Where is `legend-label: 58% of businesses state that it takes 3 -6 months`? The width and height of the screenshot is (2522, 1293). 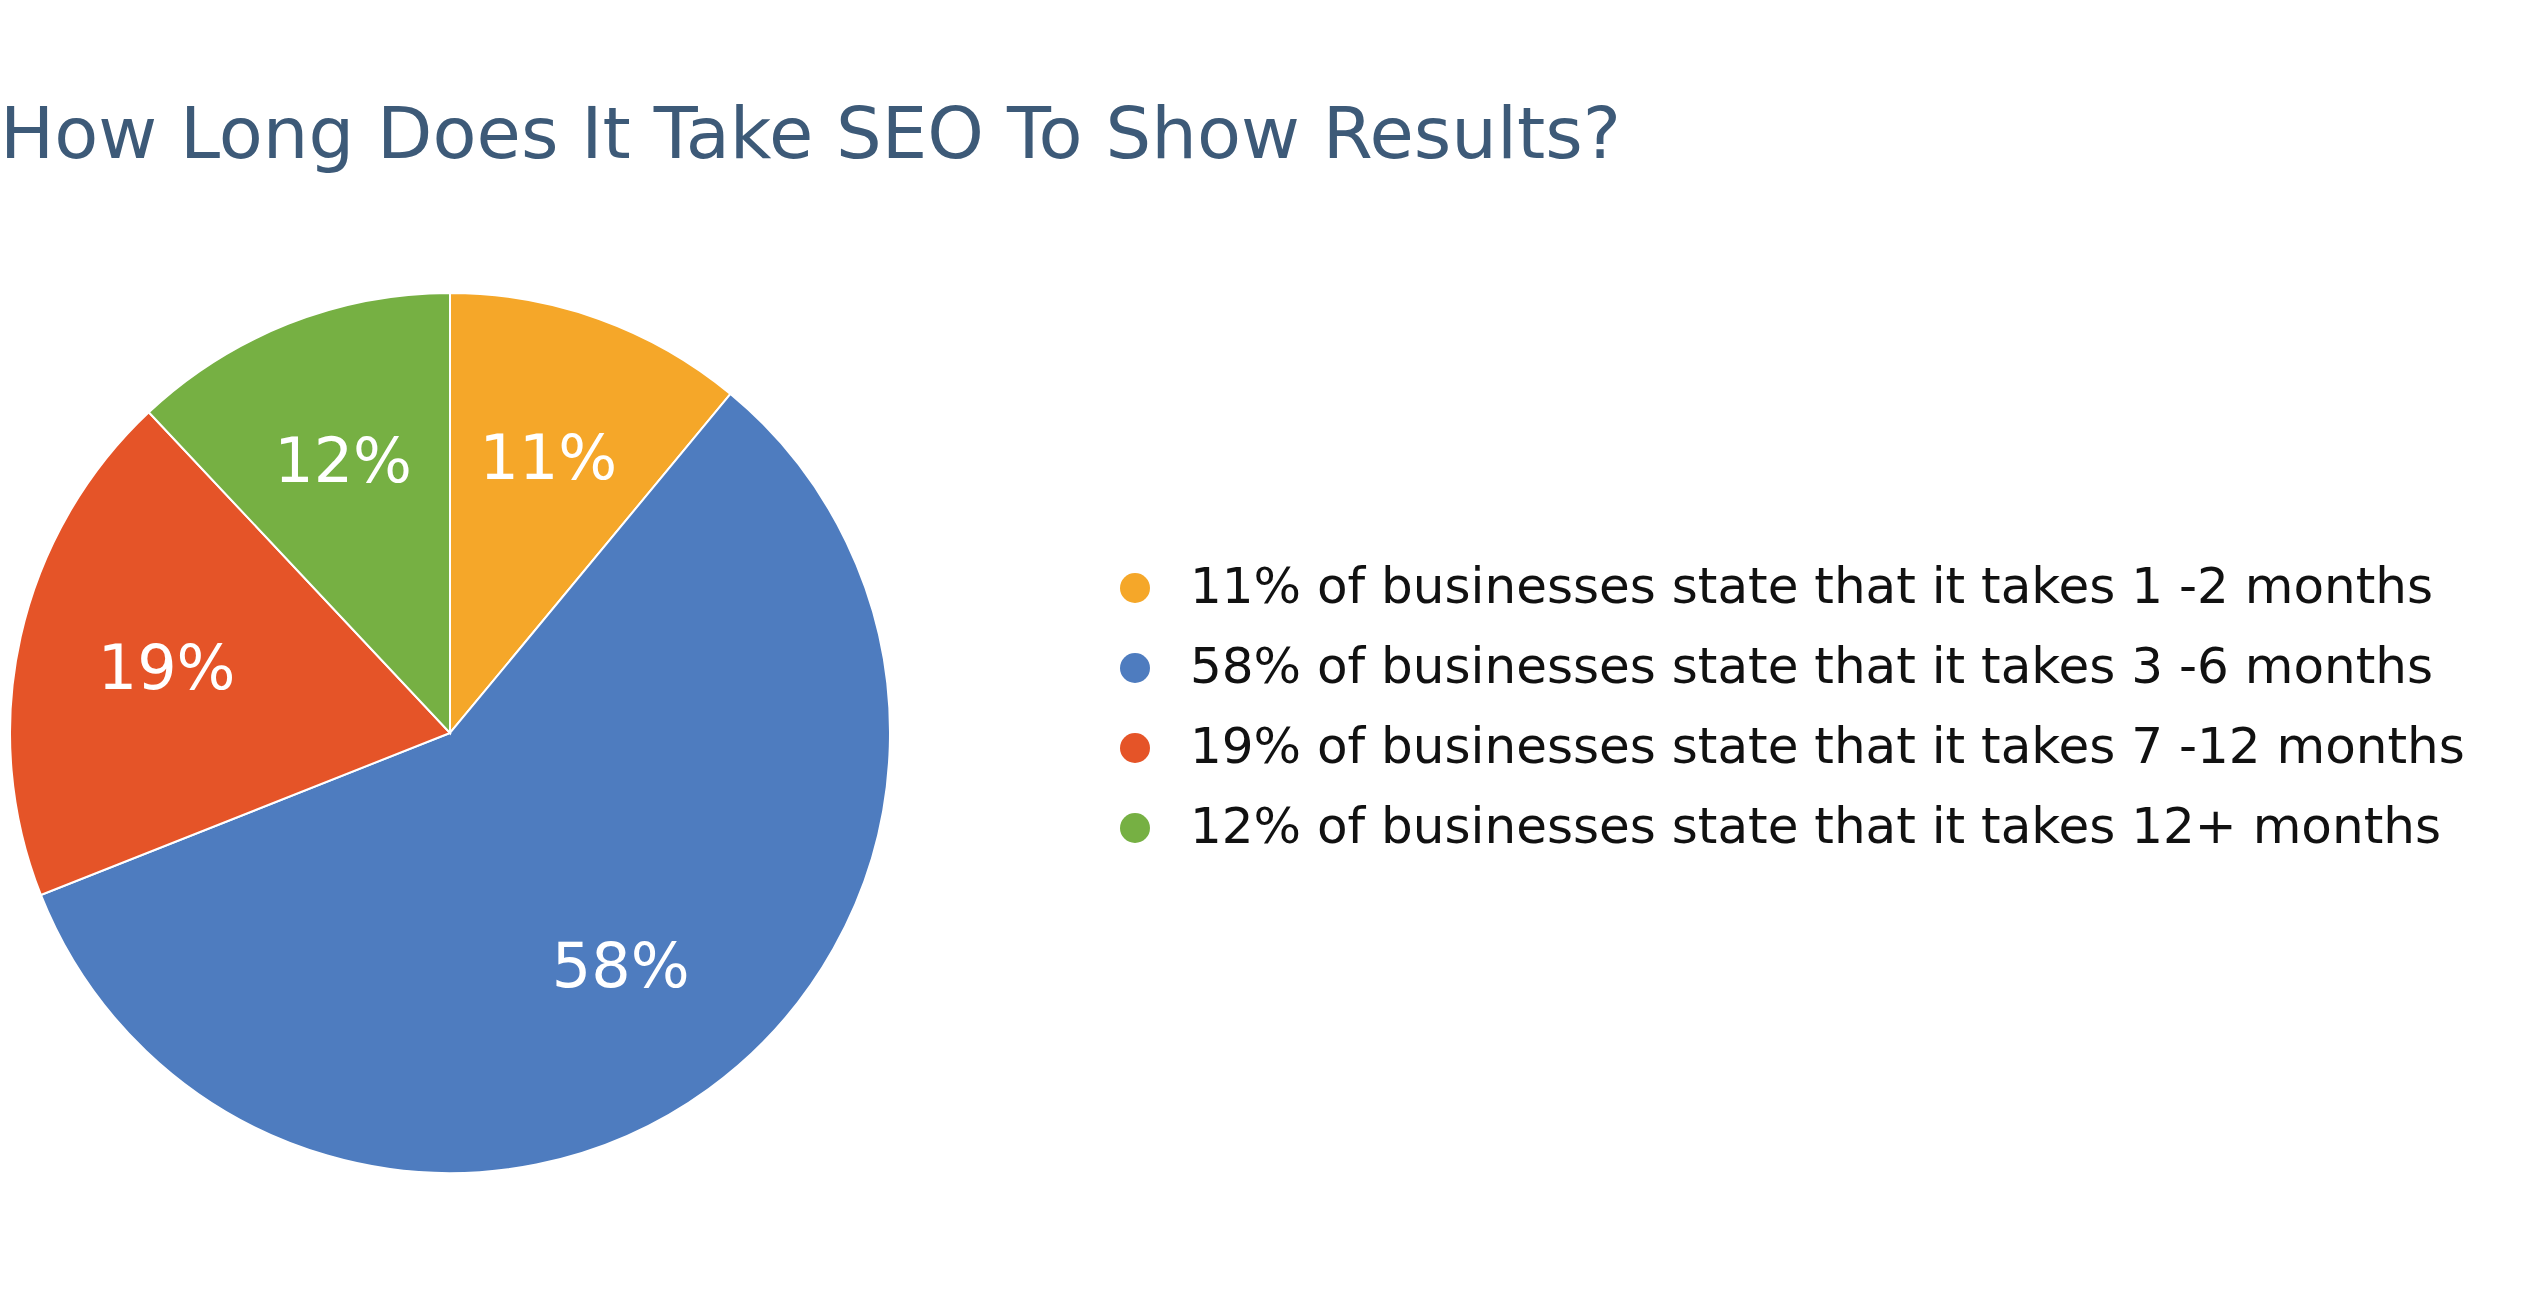 legend-label: 58% of businesses state that it takes 3 -6 months is located at coordinates (1812, 666).